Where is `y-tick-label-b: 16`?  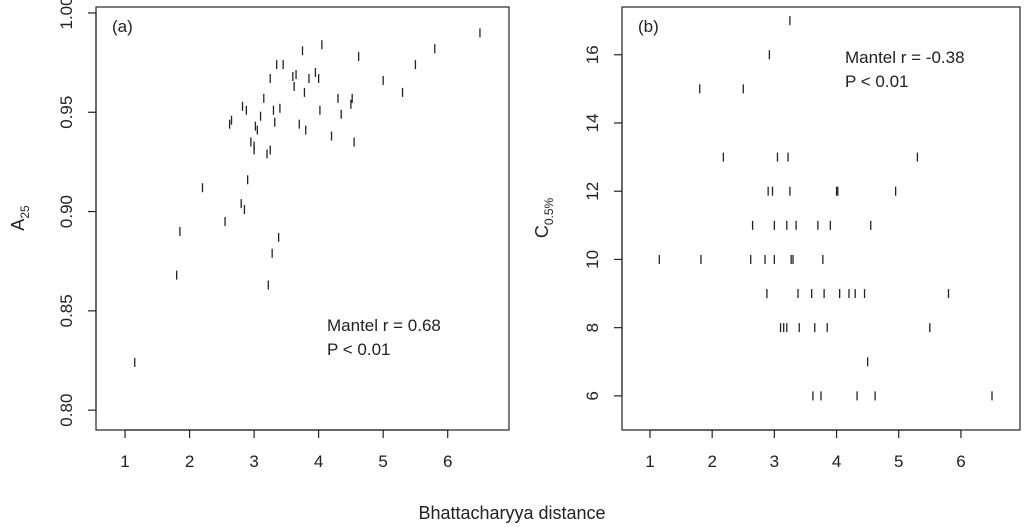
y-tick-label-b: 16 is located at coordinates (592, 54).